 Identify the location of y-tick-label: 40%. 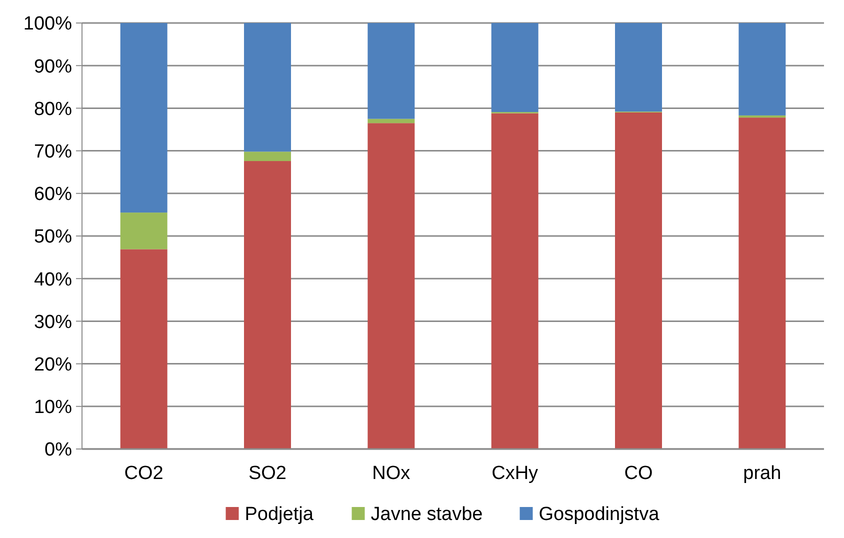
(53, 279).